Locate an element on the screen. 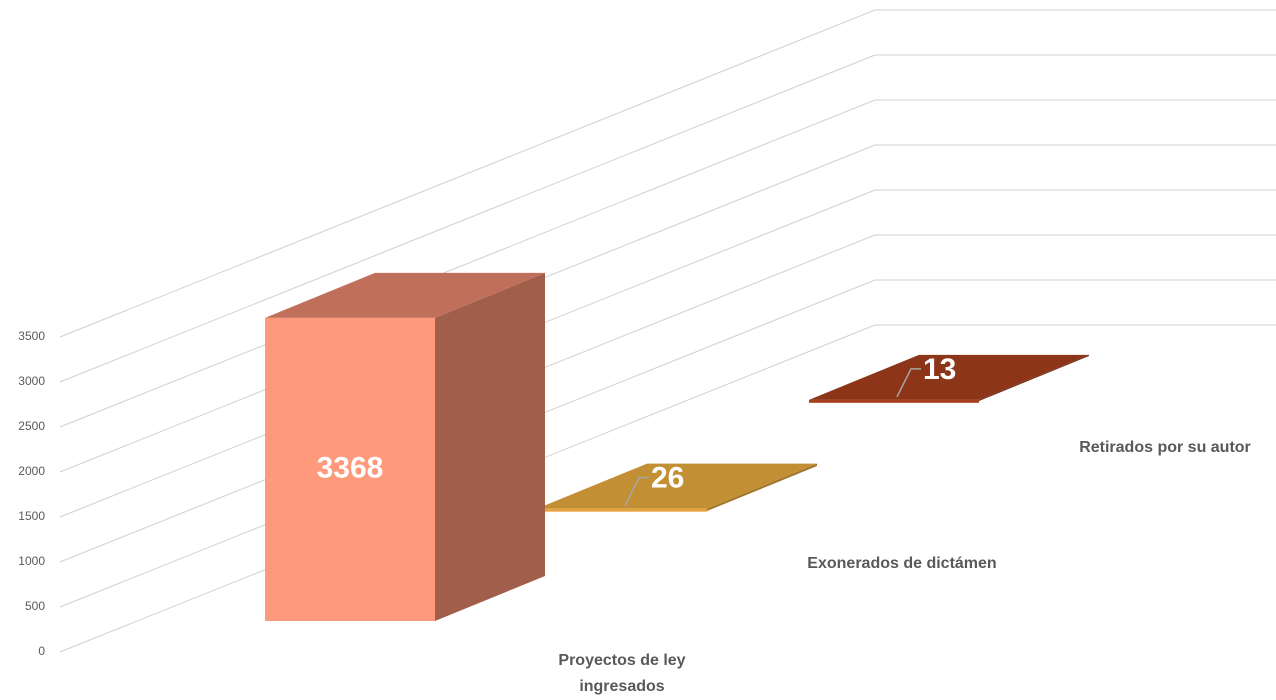 The image size is (1276, 700). y-tick-label: 3500 is located at coordinates (31, 336).